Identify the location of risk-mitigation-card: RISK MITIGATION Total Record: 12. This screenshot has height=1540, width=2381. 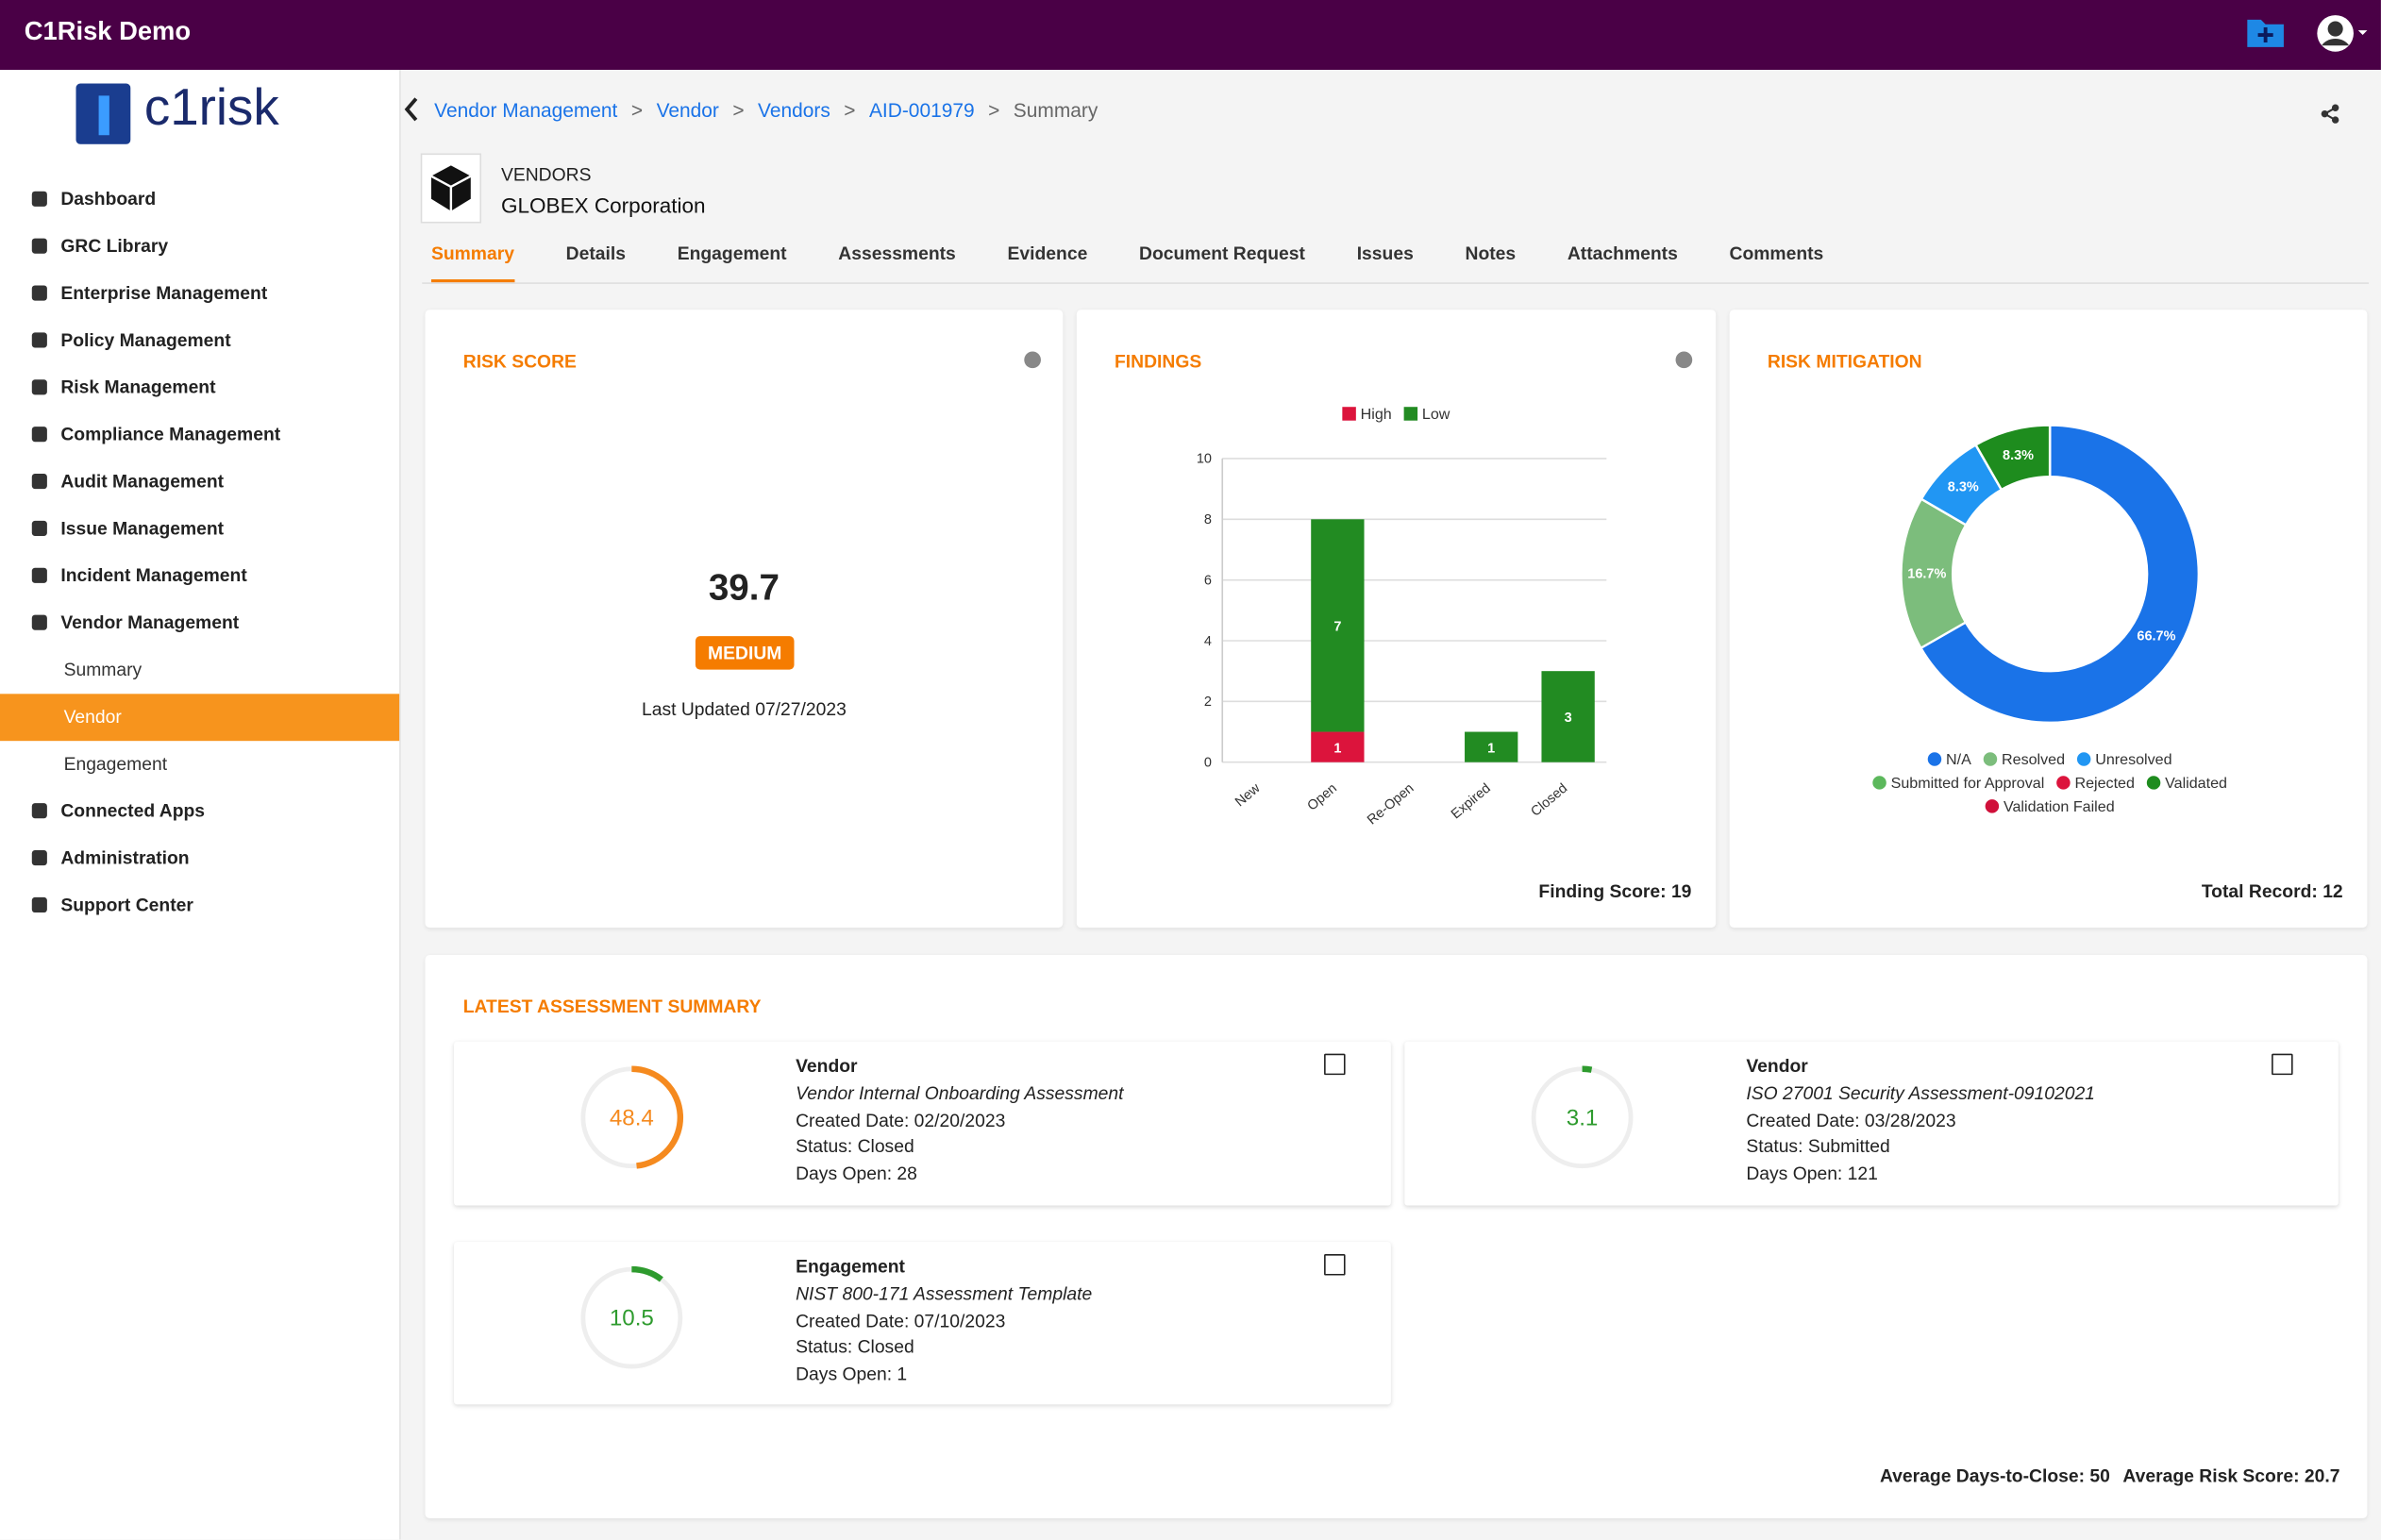
(2048, 619).